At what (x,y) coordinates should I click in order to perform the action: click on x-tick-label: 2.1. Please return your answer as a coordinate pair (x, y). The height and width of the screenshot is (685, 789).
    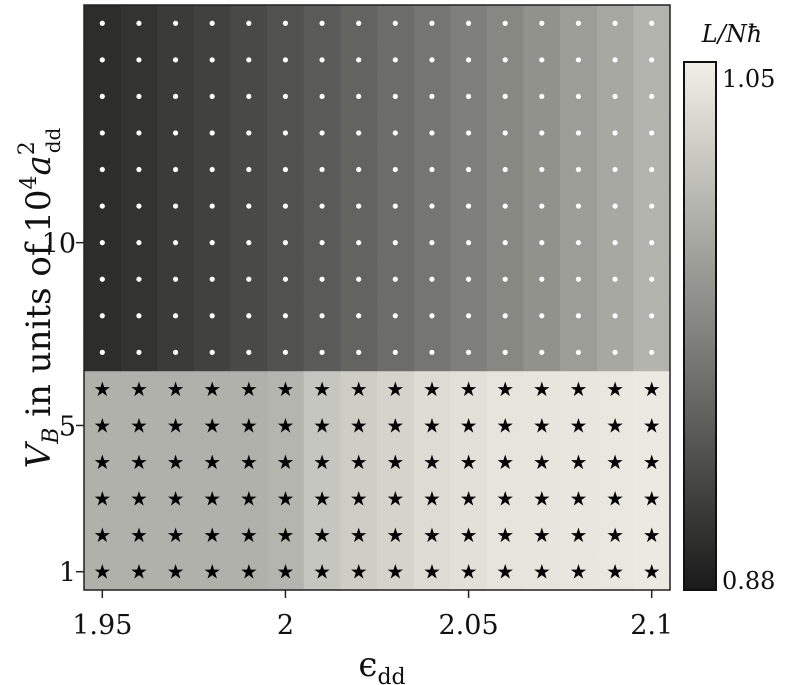
    Looking at the image, I should click on (651, 625).